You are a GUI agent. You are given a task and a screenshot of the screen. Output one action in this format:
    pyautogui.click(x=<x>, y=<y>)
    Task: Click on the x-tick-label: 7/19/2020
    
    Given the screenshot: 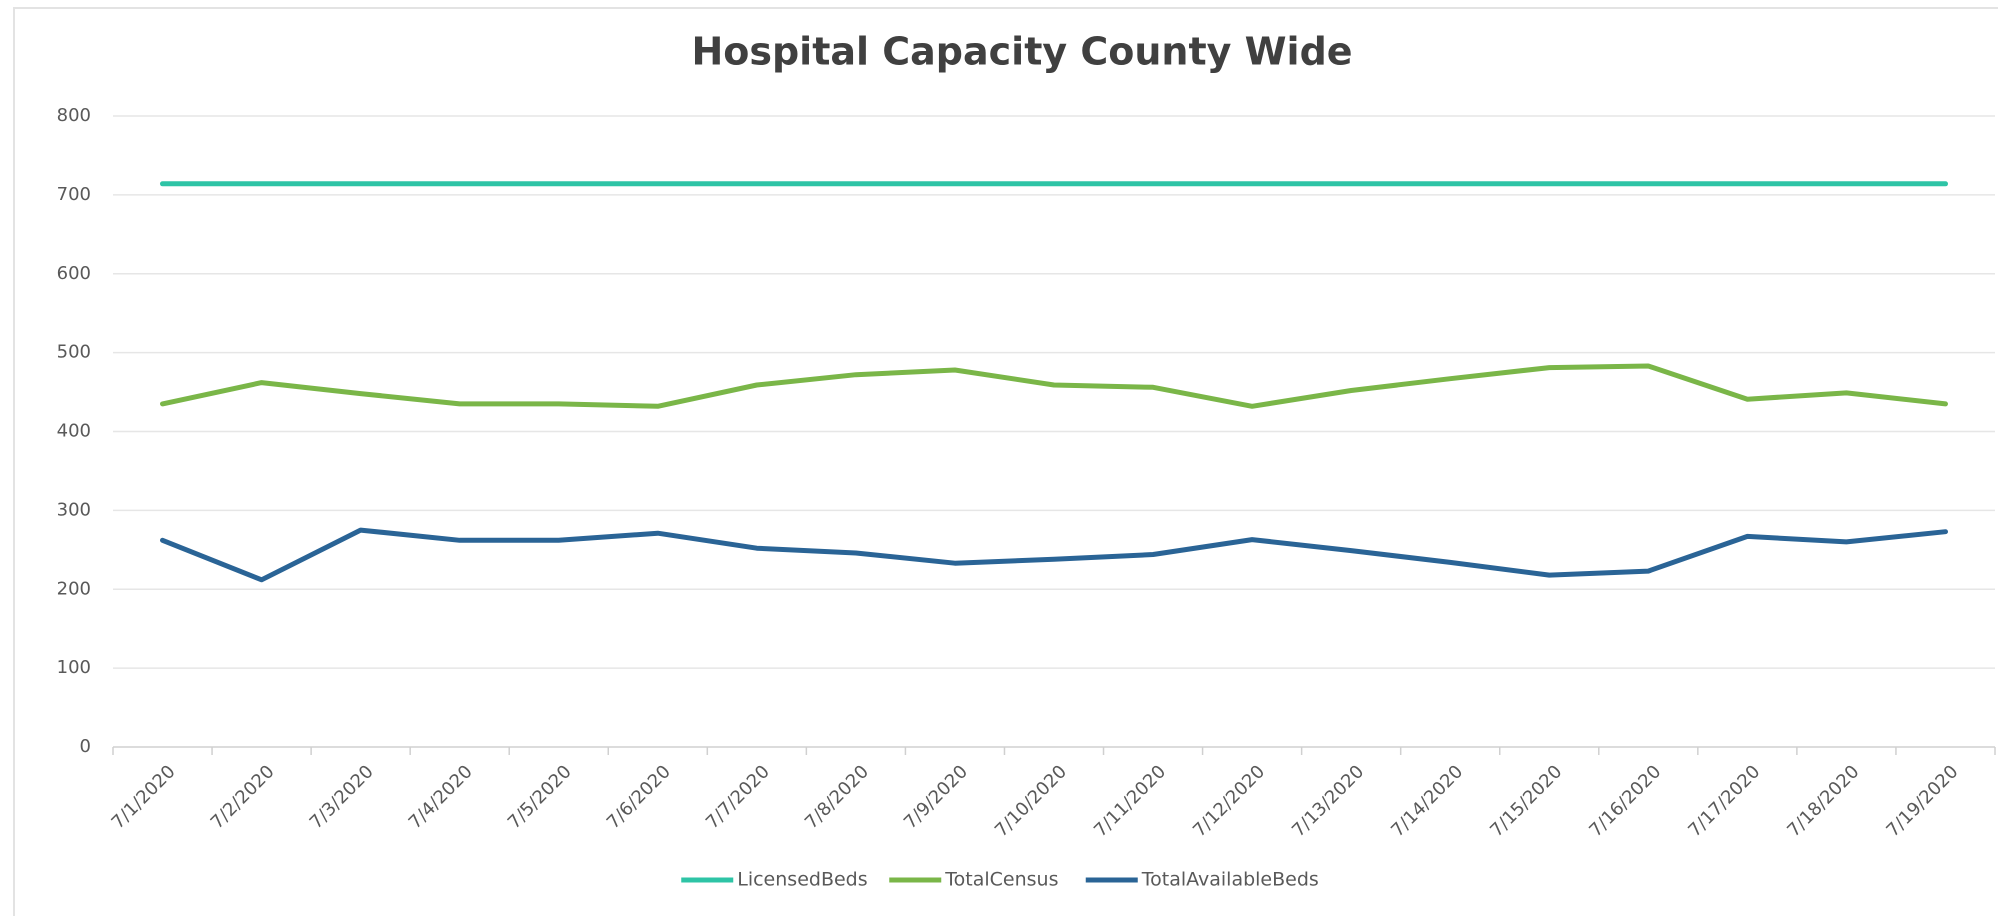 What is the action you would take?
    pyautogui.click(x=1922, y=801)
    